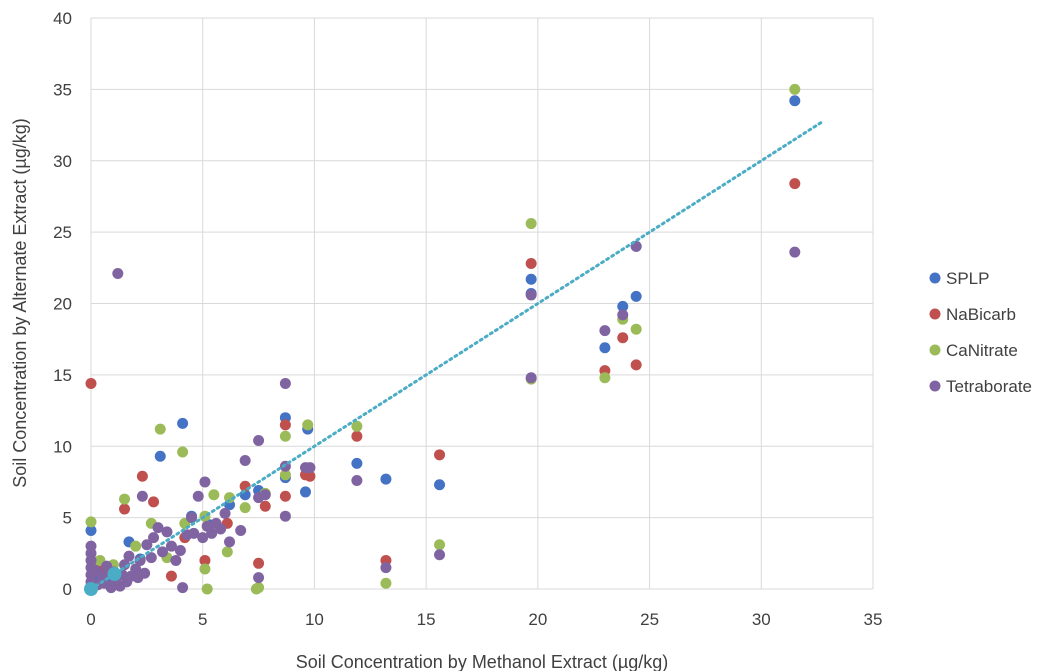  Describe the element at coordinates (67, 518) in the screenshot. I see `y-tick-label: 5` at that location.